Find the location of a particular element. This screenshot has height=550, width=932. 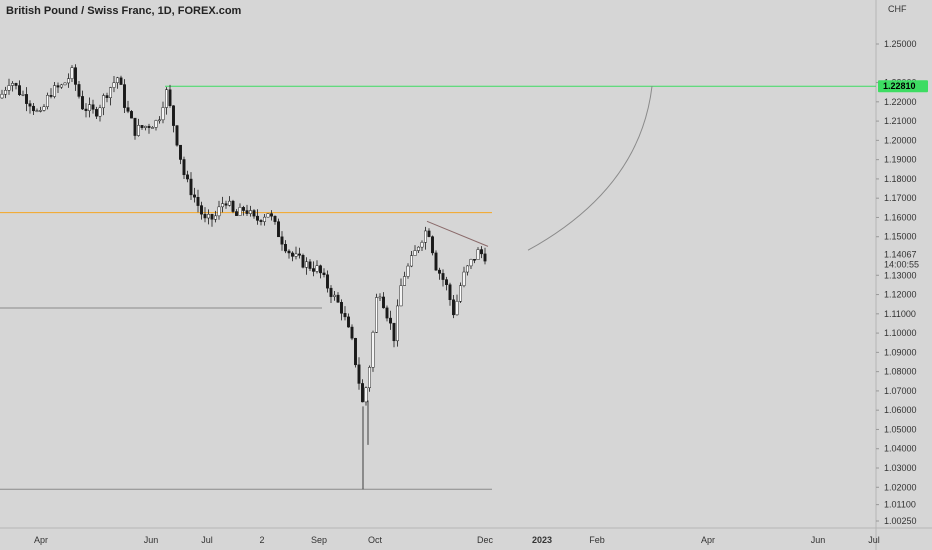

x-tick-label: Sep is located at coordinates (319, 540).